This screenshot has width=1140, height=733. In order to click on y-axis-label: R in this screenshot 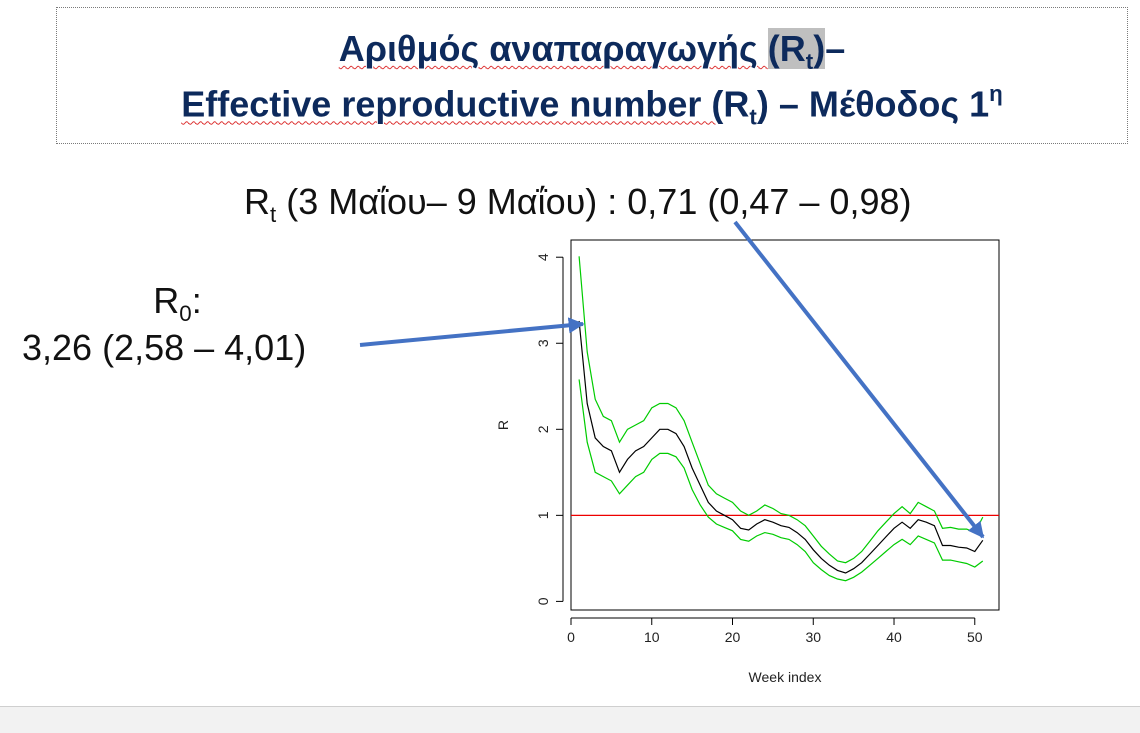, I will do `click(503, 425)`.